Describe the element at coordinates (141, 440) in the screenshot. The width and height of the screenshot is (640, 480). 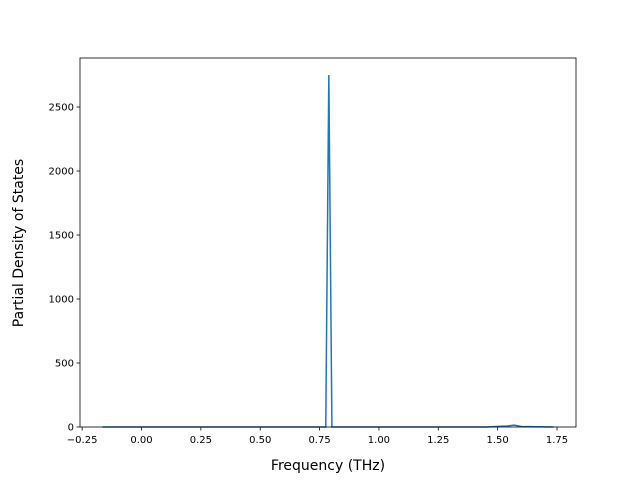
I see `x-tick-label: 0.00` at that location.